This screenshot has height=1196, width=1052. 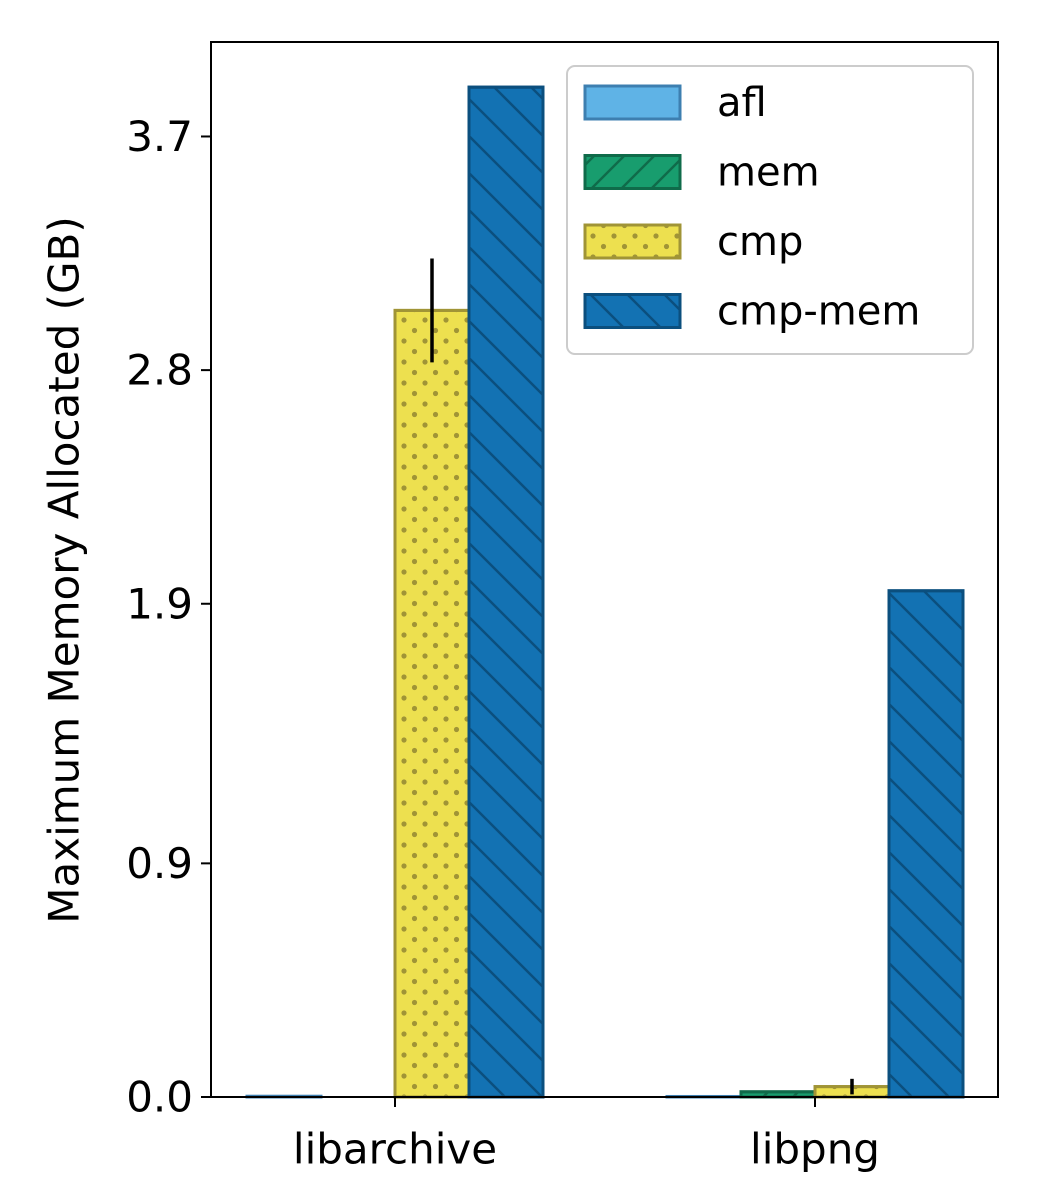 I want to click on y-tick-label: 1.9, so click(x=159, y=603).